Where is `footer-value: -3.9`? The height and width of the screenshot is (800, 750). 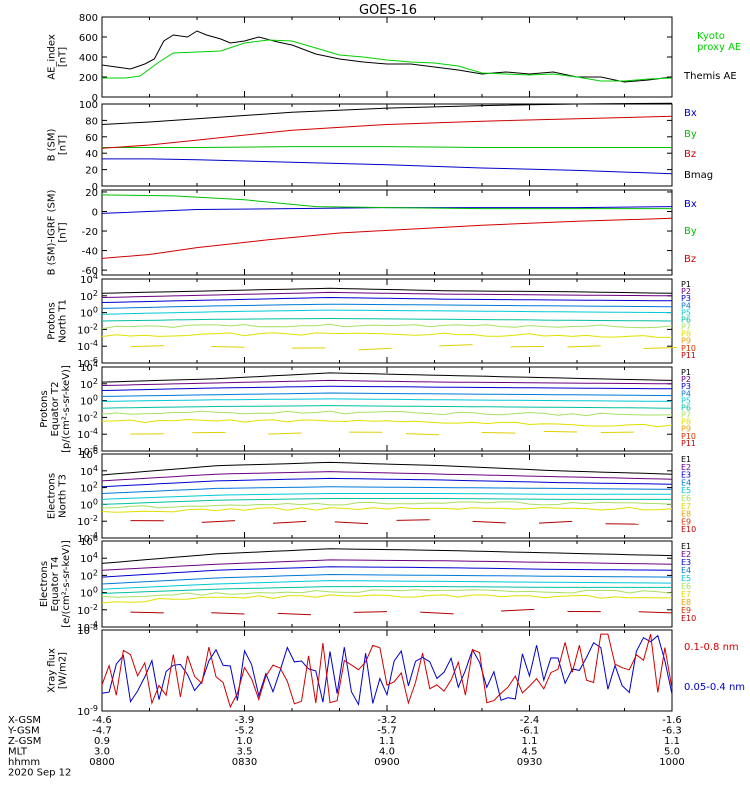
footer-value: -3.9 is located at coordinates (245, 720).